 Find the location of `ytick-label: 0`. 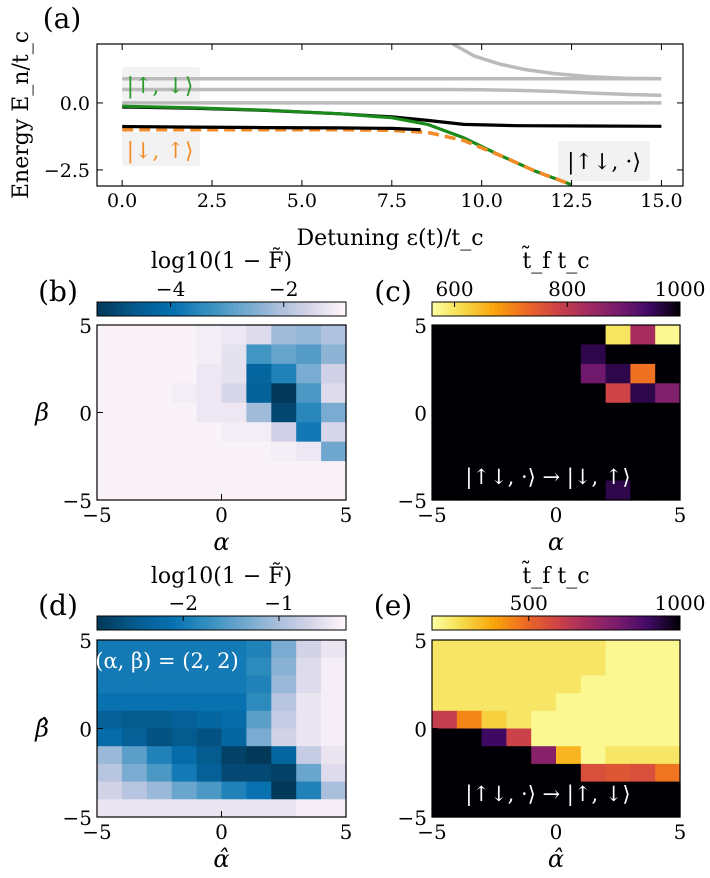

ytick-label: 0 is located at coordinates (85, 414).